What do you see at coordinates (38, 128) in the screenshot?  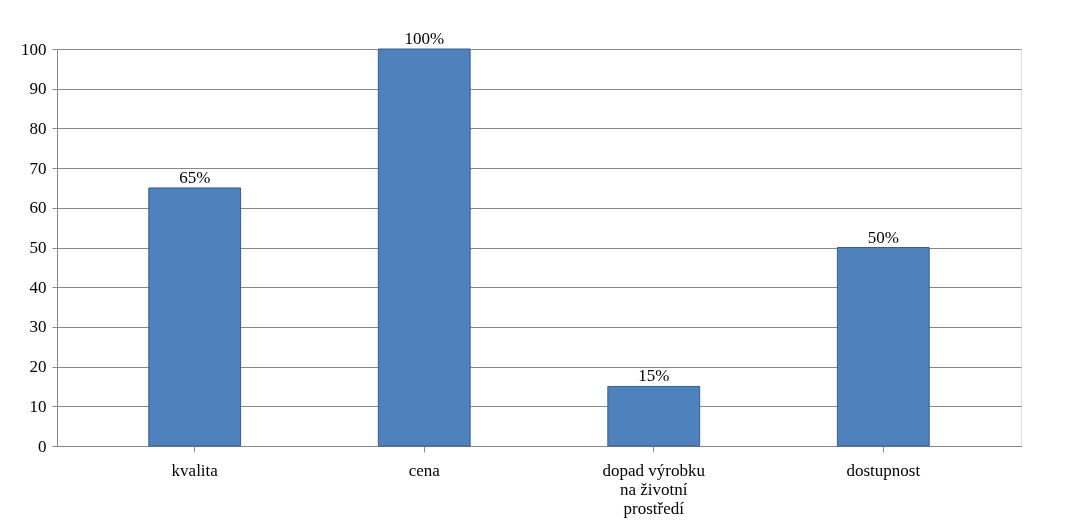 I see `y-tick-label: 80` at bounding box center [38, 128].